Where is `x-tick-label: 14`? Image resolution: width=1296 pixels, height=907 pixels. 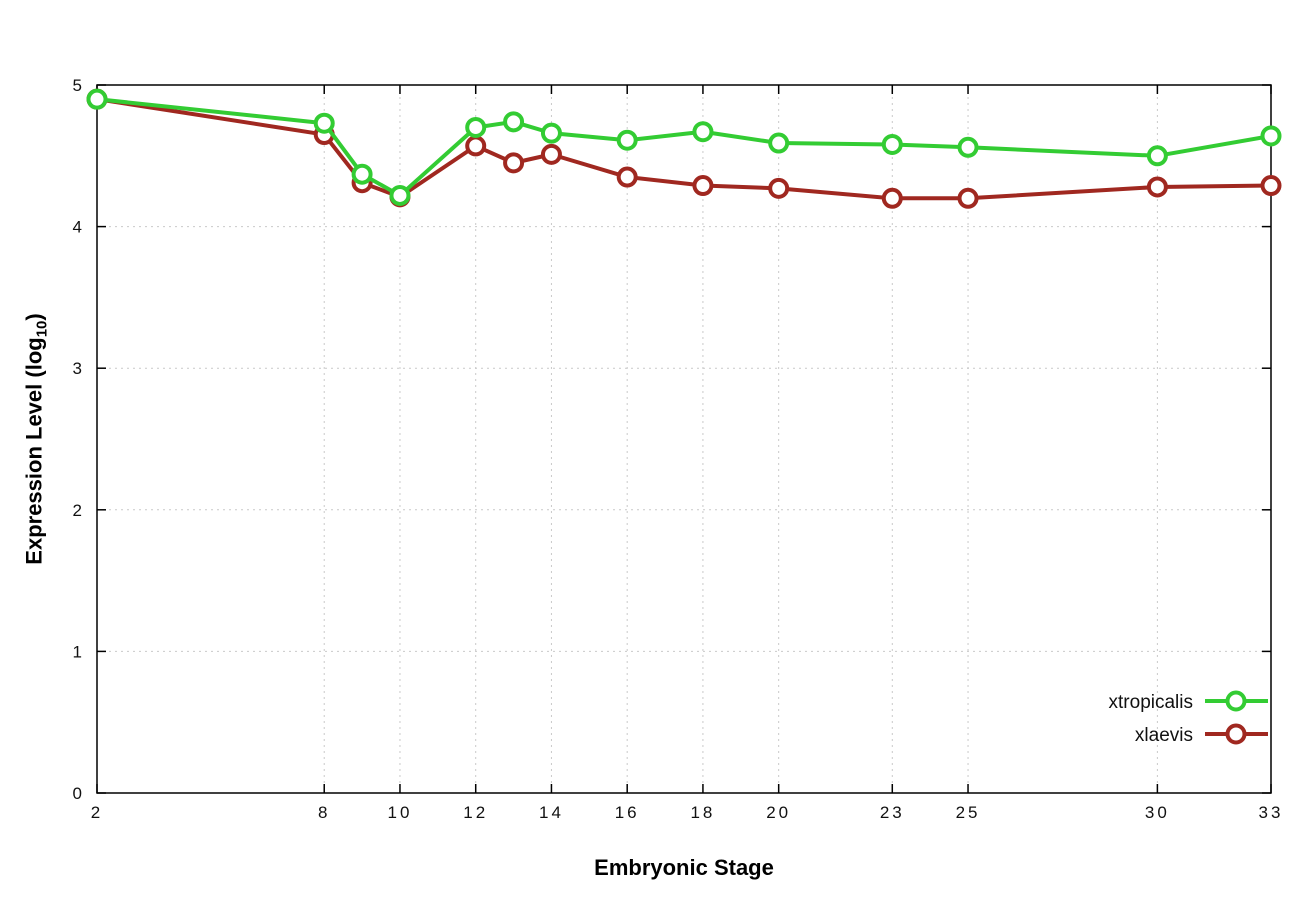 x-tick-label: 14 is located at coordinates (551, 812).